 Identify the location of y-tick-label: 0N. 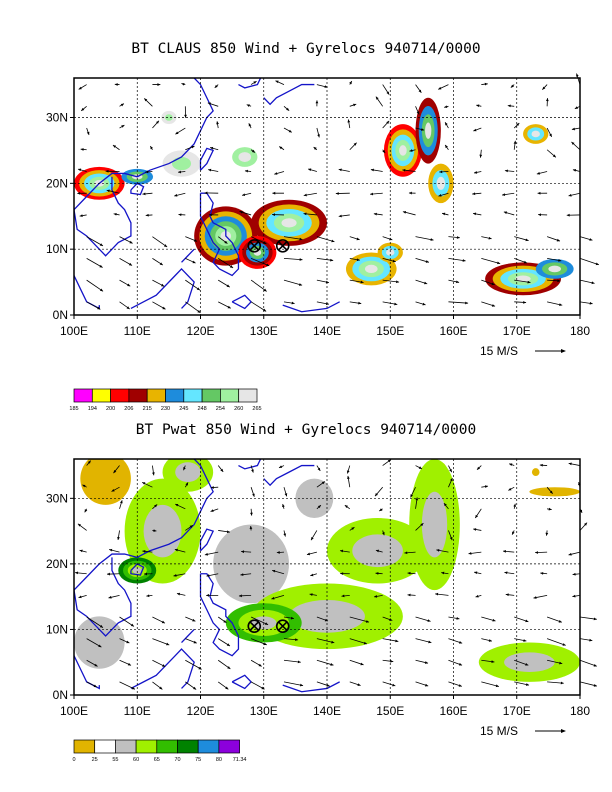
(60, 315).